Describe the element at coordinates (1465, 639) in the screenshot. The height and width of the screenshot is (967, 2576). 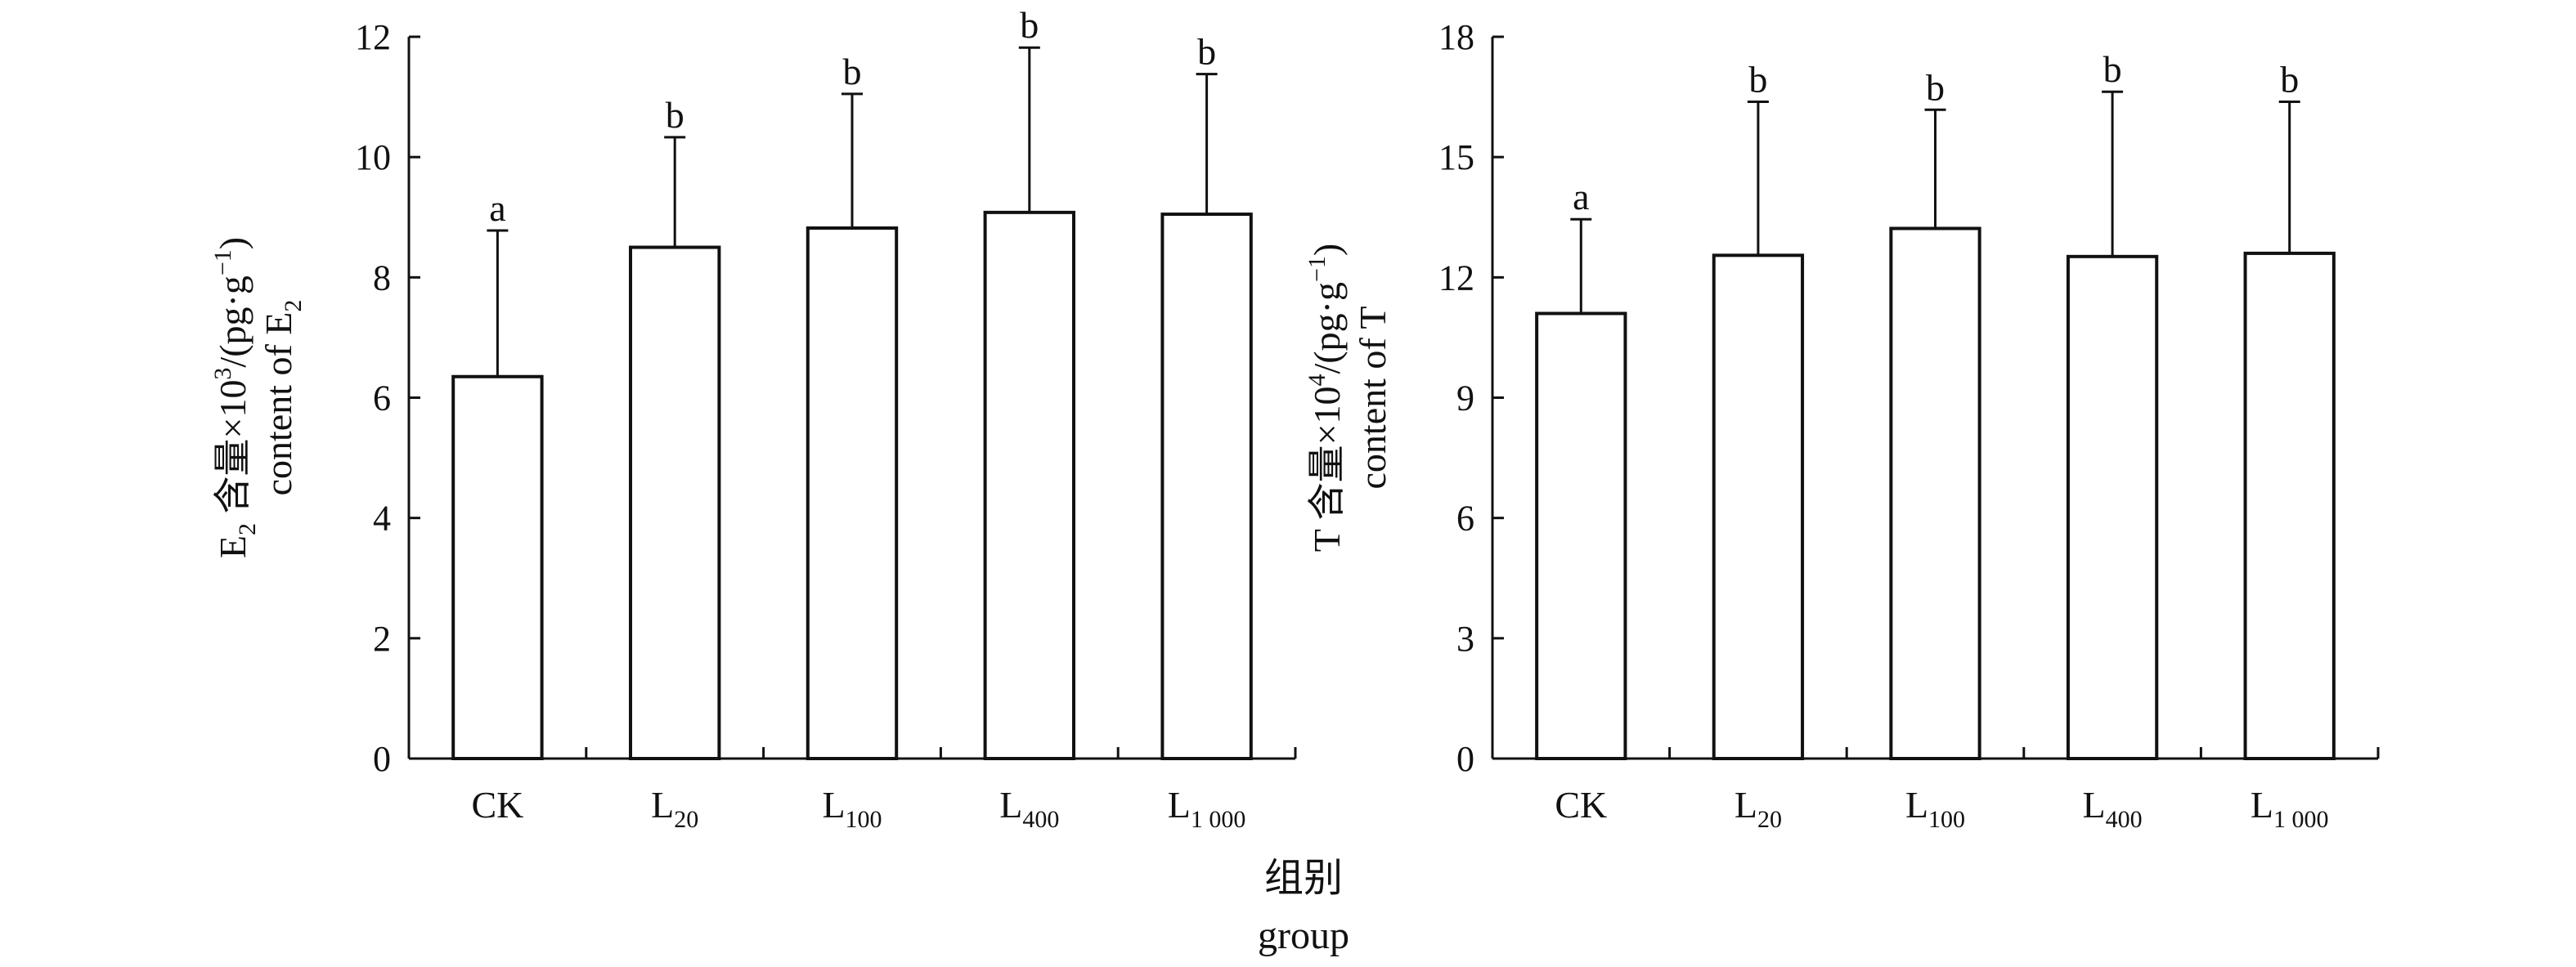
I see `y-tick-label: 3` at that location.